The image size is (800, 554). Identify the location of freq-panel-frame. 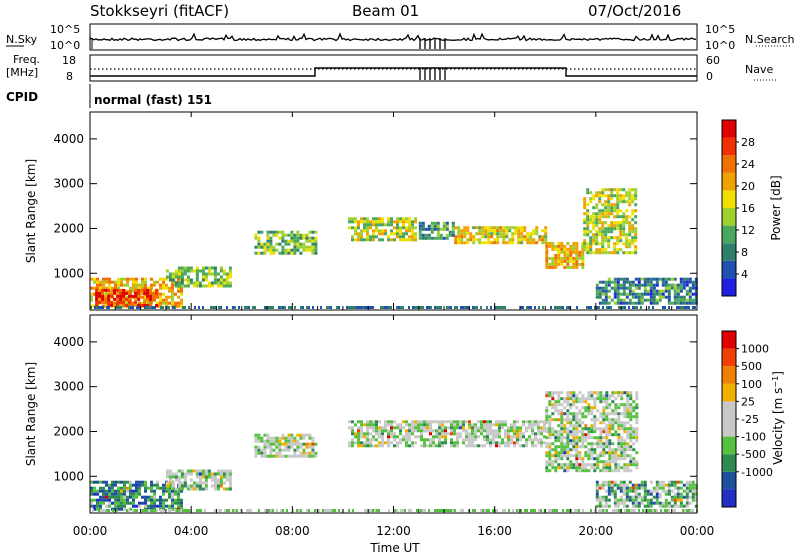
(393, 68).